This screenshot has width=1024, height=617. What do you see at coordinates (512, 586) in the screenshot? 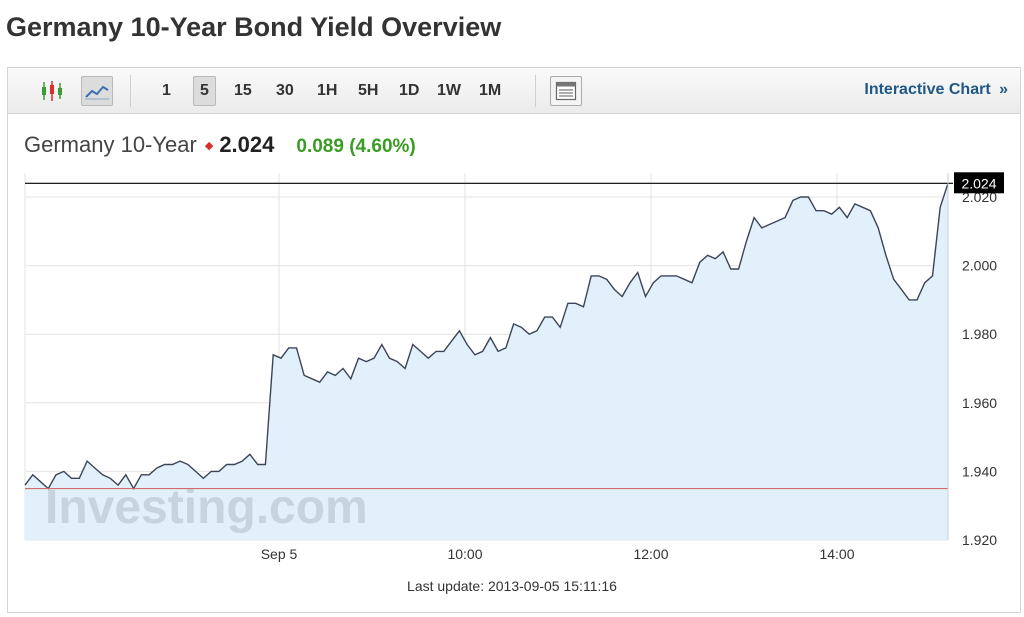
I see `last-update: Last update: 2013-09-05 15:11:16` at bounding box center [512, 586].